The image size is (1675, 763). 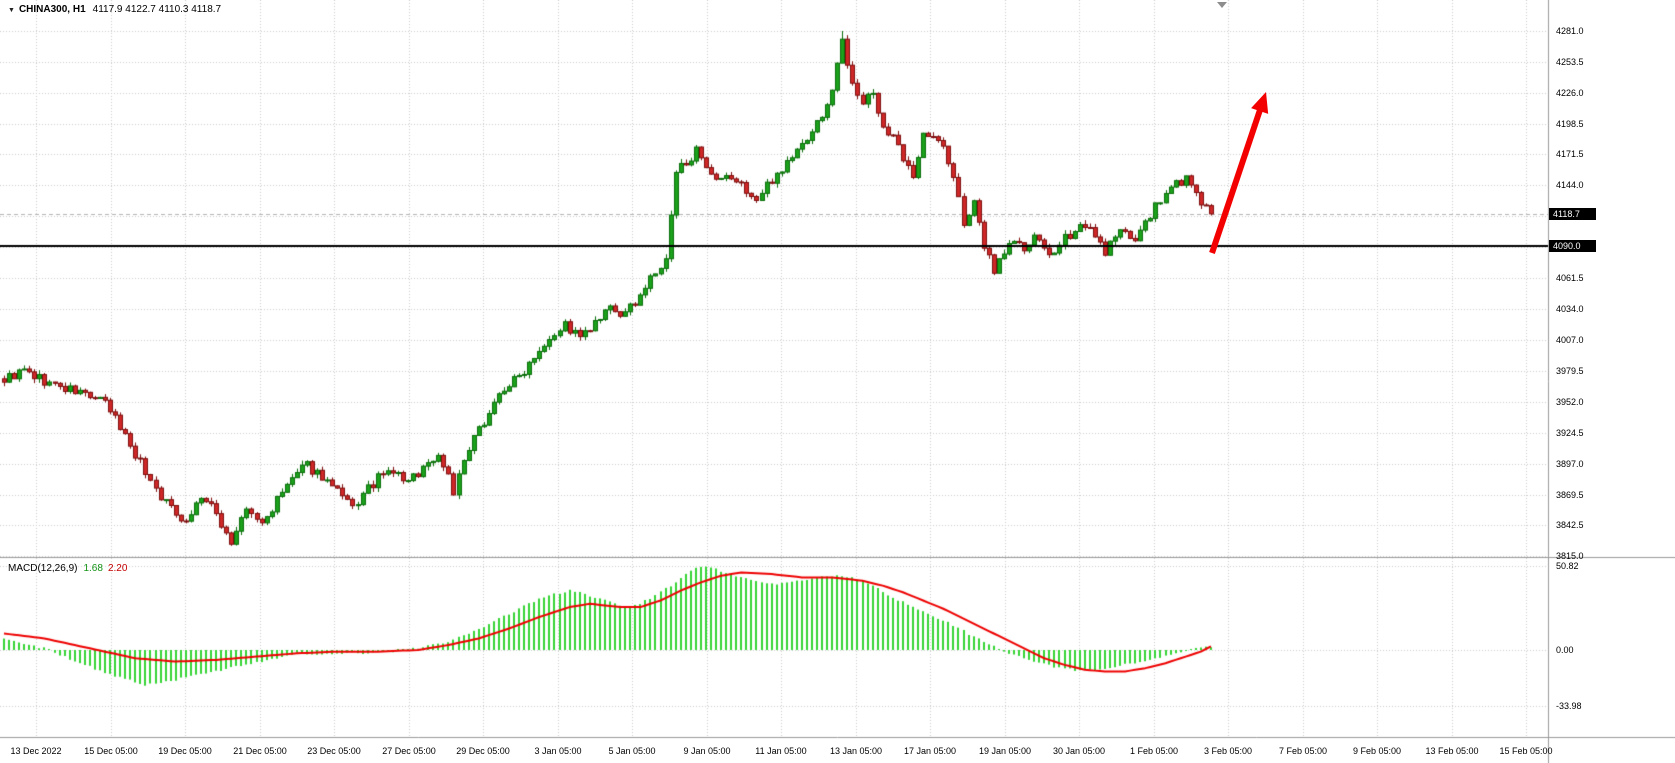 What do you see at coordinates (1228, 751) in the screenshot?
I see `time-axis-label: 3 Feb 05:00` at bounding box center [1228, 751].